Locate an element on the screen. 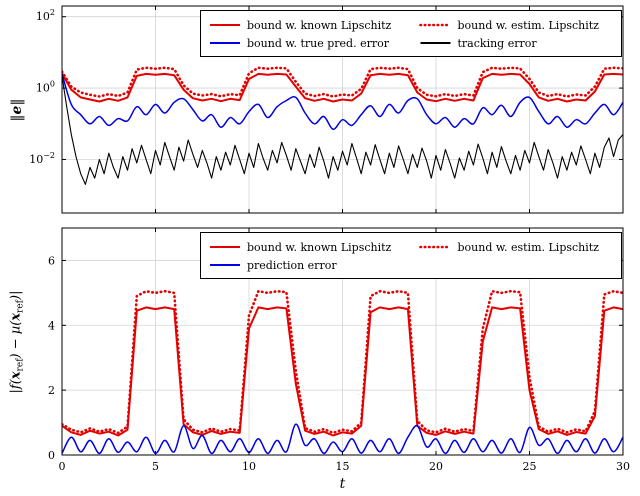  x-tick-labels: 0 5 10 15 20 25 30 is located at coordinates (345, 466).